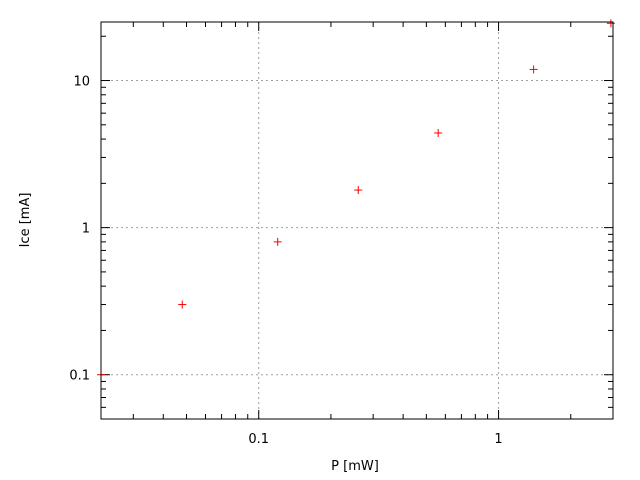 The width and height of the screenshot is (640, 480). What do you see at coordinates (81, 82) in the screenshot?
I see `y-tick-label: 10` at bounding box center [81, 82].